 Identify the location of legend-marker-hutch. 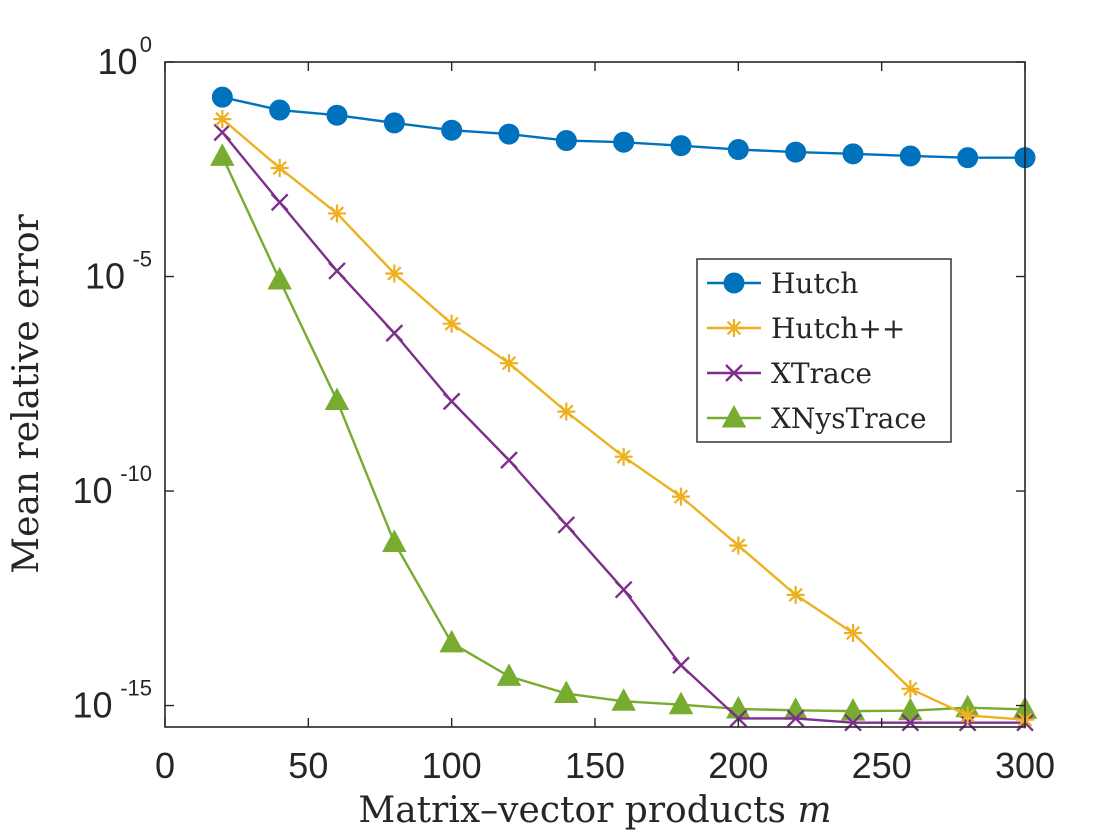
(734, 283).